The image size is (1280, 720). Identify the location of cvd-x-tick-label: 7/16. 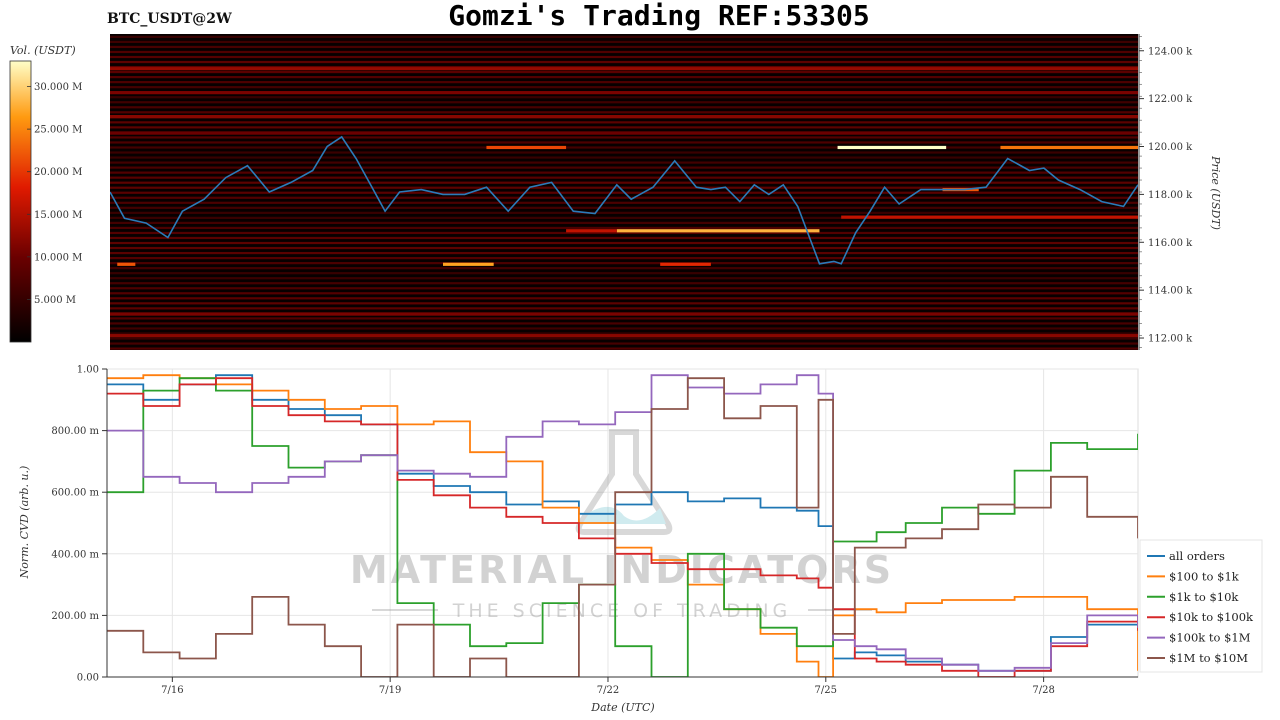
(172, 690).